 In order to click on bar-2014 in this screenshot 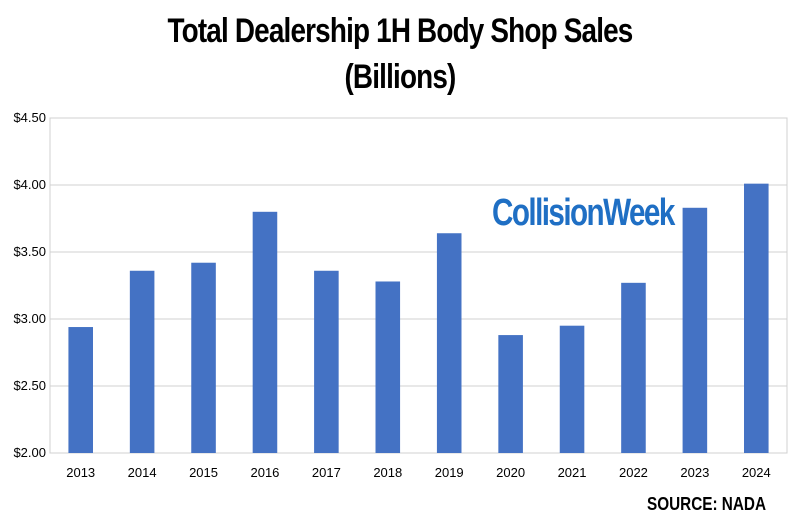, I will do `click(142, 361)`.